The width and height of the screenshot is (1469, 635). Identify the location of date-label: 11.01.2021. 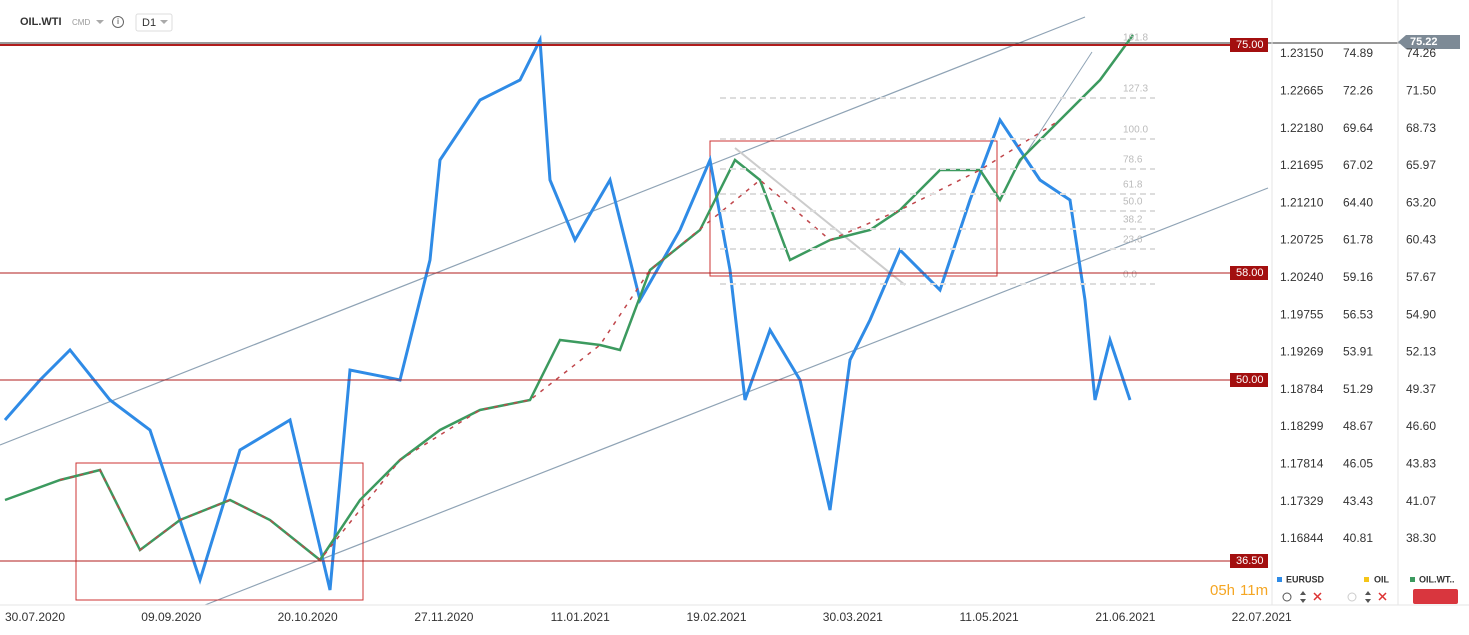
(580, 617).